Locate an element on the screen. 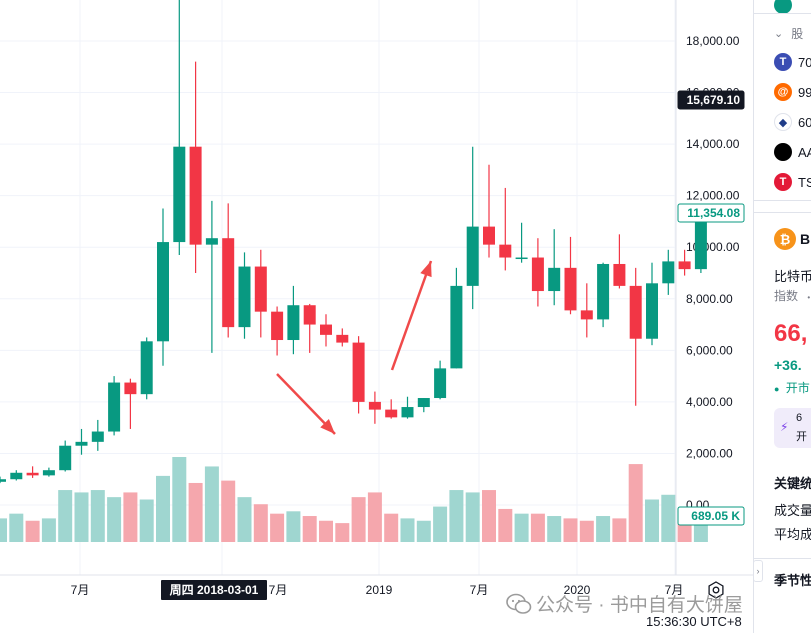  watchlist-item: ◆ 60 is located at coordinates (782, 122).